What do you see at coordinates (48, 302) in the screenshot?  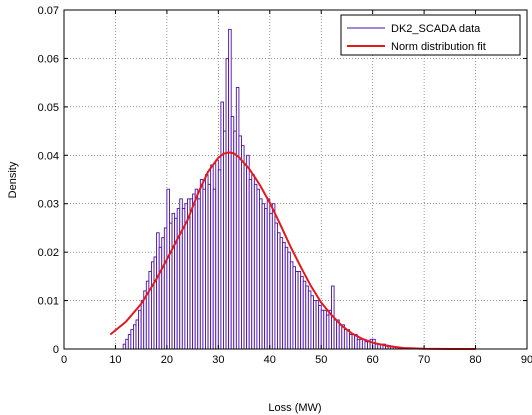 I see `y-tick-label: 0.01` at bounding box center [48, 302].